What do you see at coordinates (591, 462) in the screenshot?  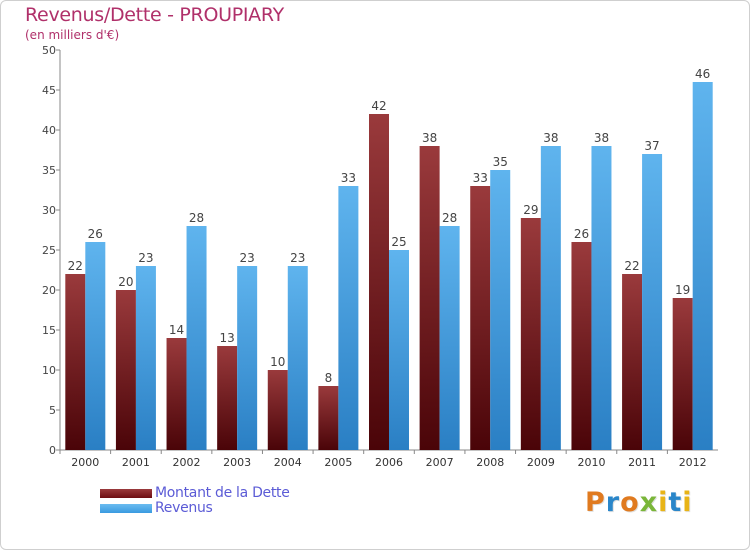 I see `x-tick-label: 2010` at bounding box center [591, 462].